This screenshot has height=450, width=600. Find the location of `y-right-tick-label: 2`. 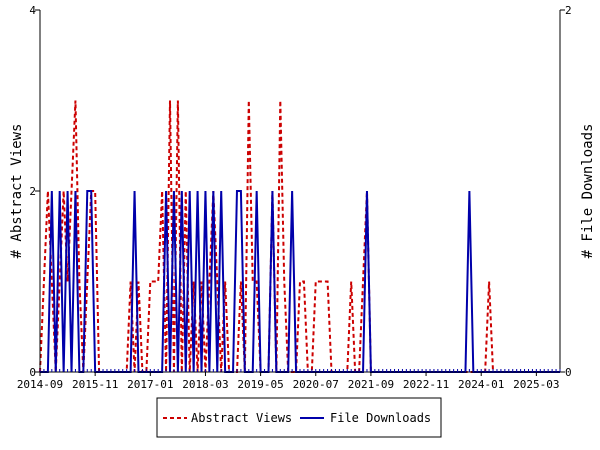

y-right-tick-label: 2 is located at coordinates (568, 10).